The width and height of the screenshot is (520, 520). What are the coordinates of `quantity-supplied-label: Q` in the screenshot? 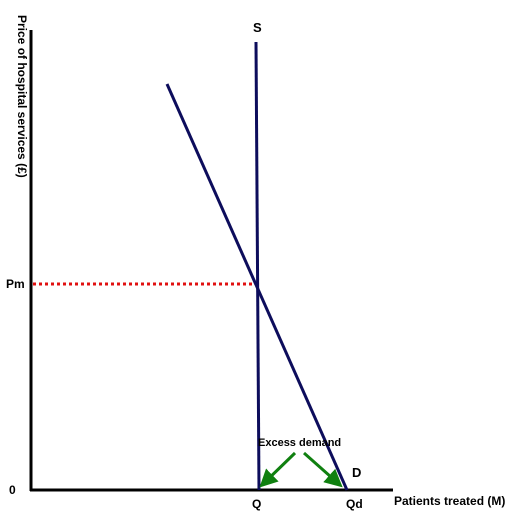 It's located at (256, 504).